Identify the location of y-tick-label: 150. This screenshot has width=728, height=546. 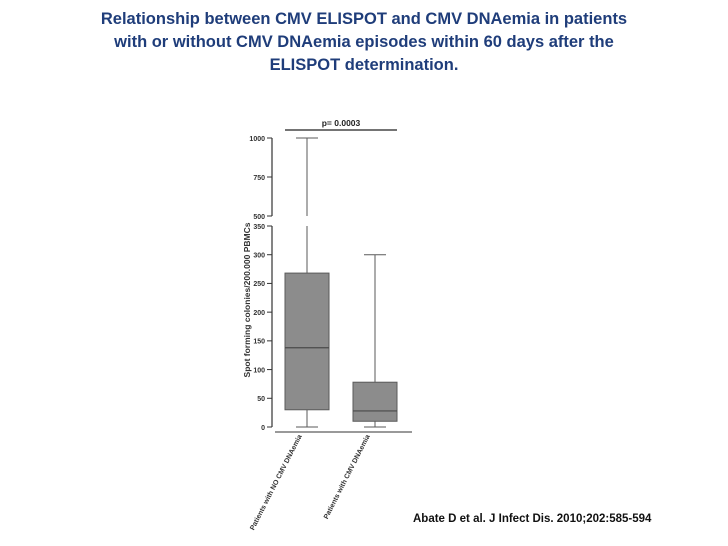
(259, 342).